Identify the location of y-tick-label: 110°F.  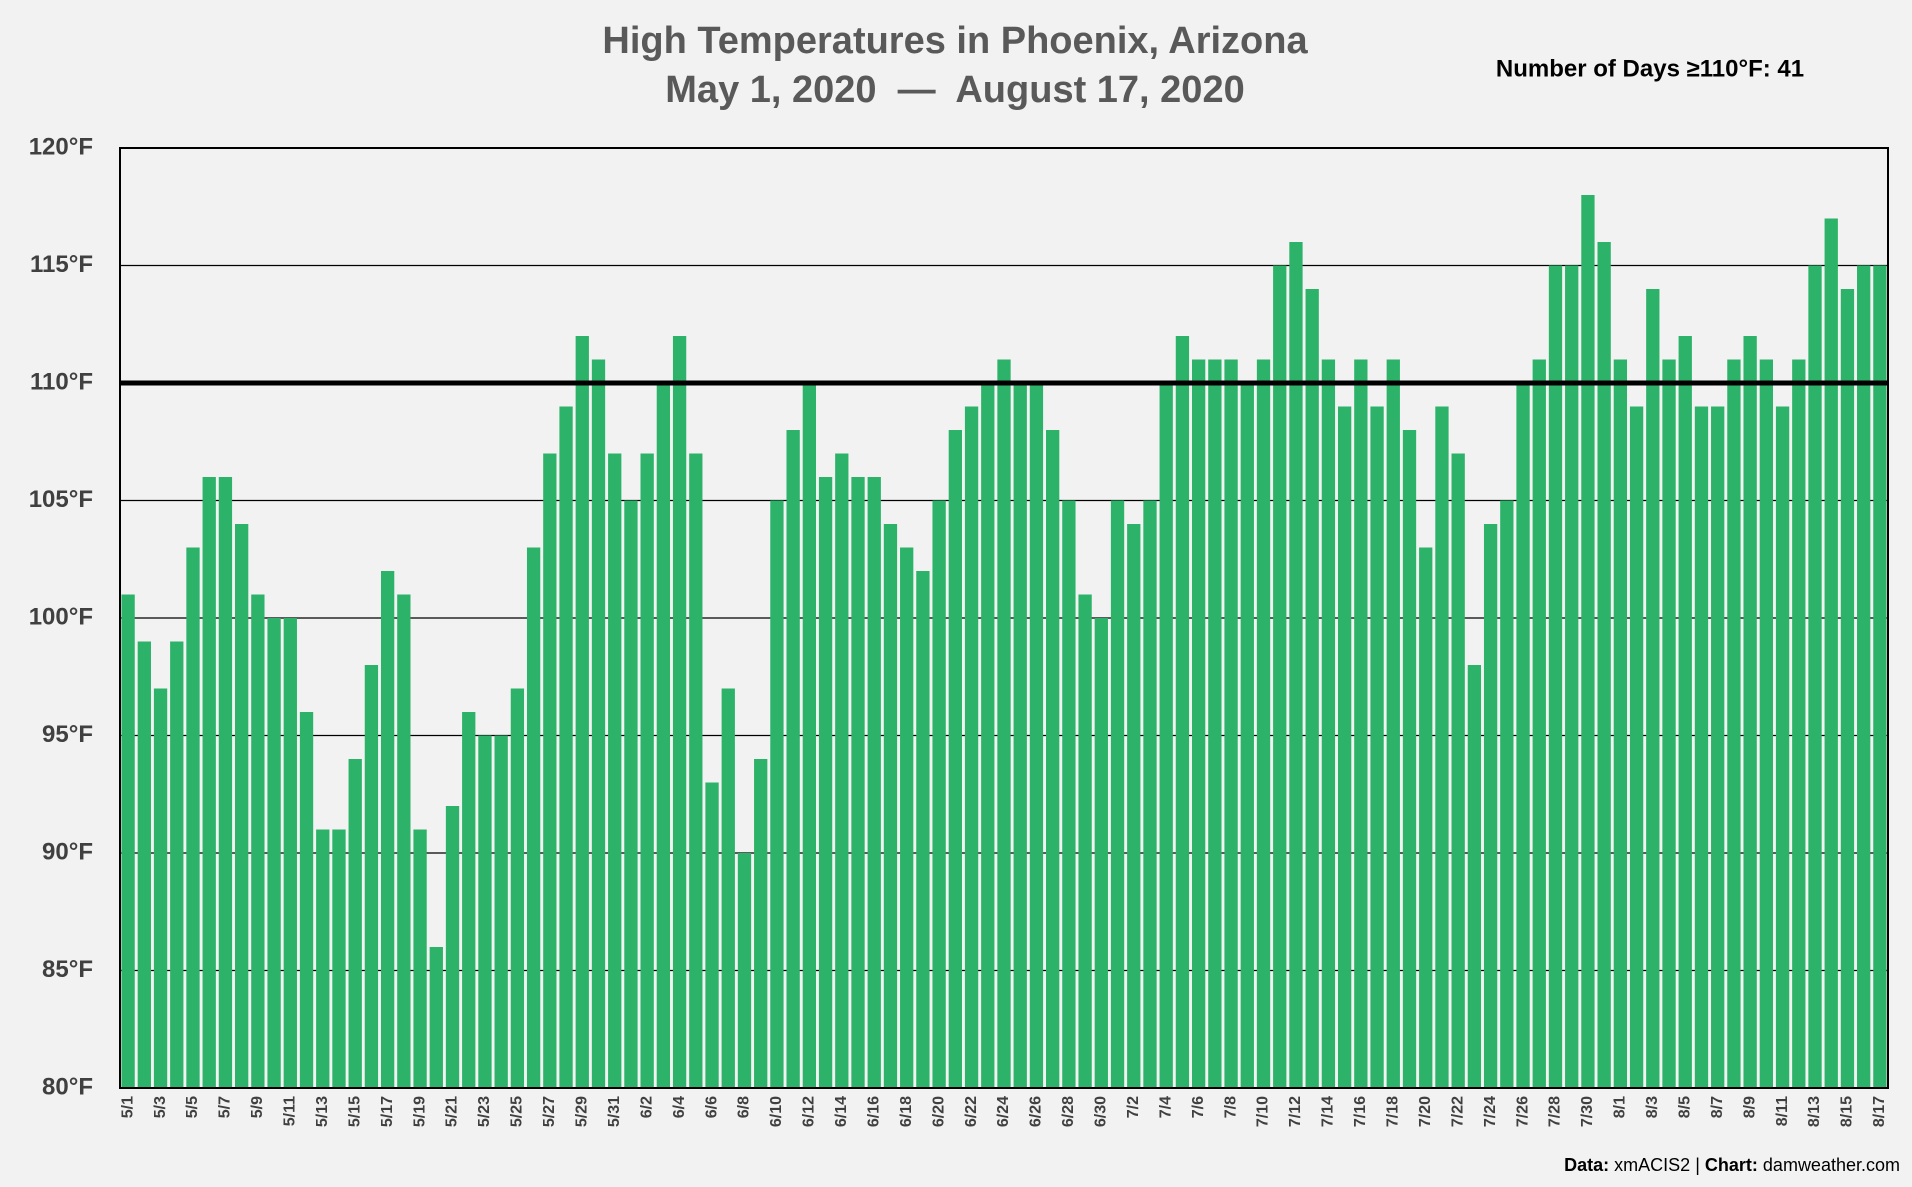
(61, 381).